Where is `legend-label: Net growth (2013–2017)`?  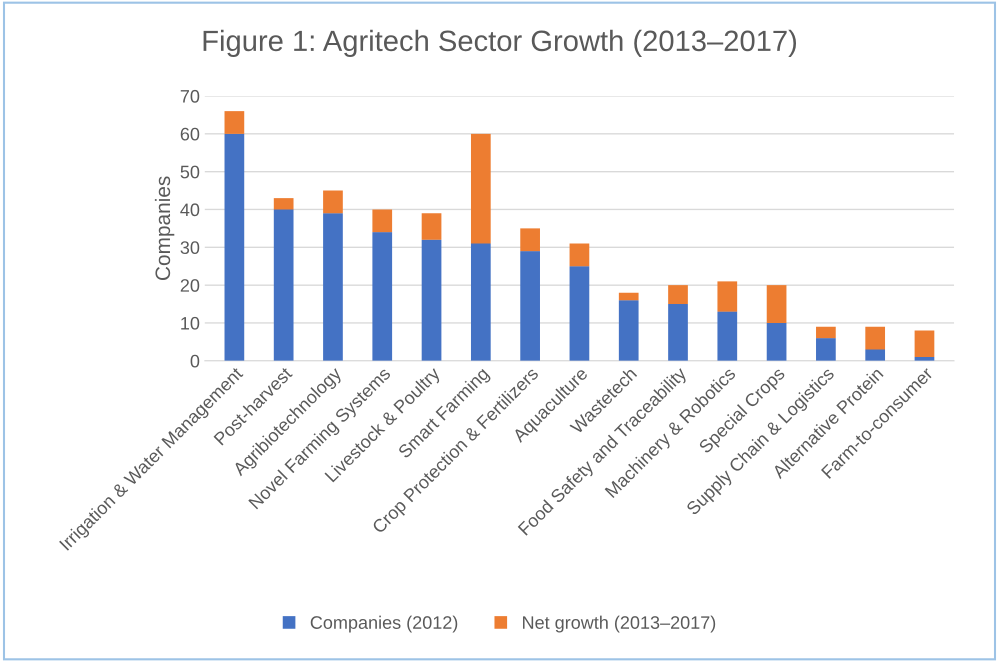
legend-label: Net growth (2013–2017) is located at coordinates (619, 624).